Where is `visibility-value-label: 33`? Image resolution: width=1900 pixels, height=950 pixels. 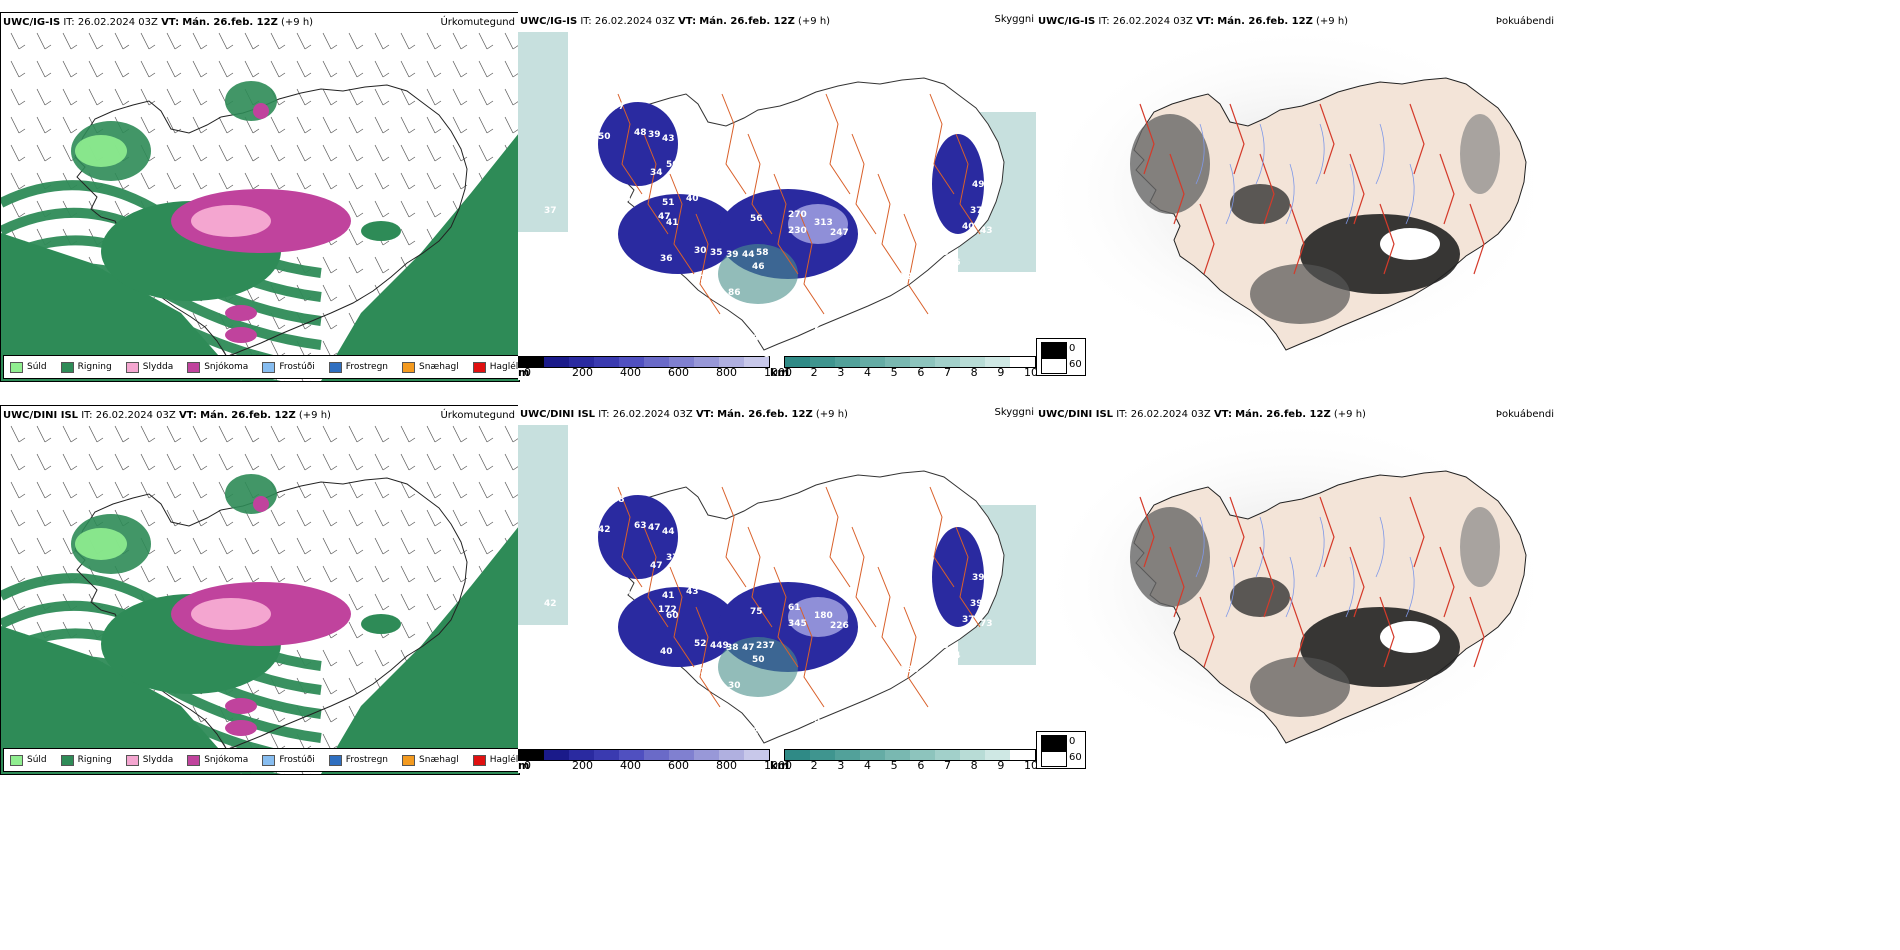
visibility-value-label: 33 is located at coordinates (700, 672).